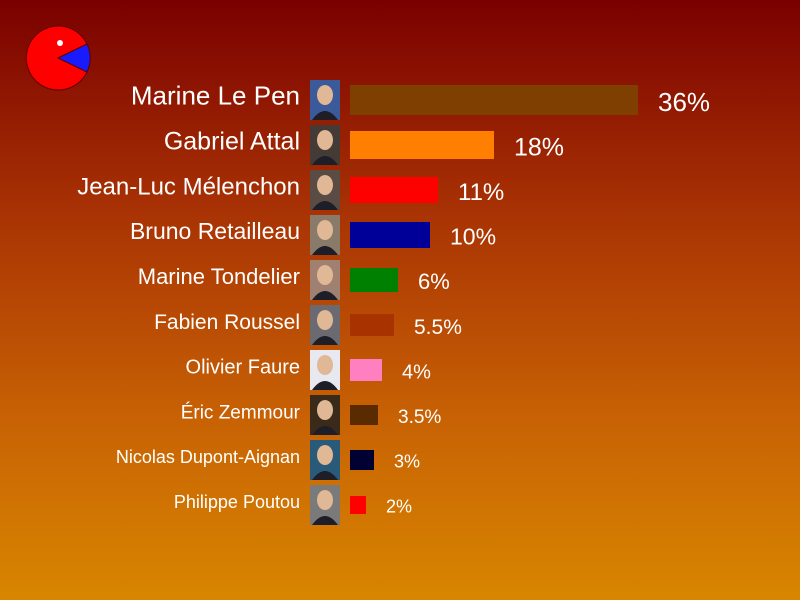 The height and width of the screenshot is (600, 800). I want to click on candidate-name: Bruno Retailleau, so click(215, 231).